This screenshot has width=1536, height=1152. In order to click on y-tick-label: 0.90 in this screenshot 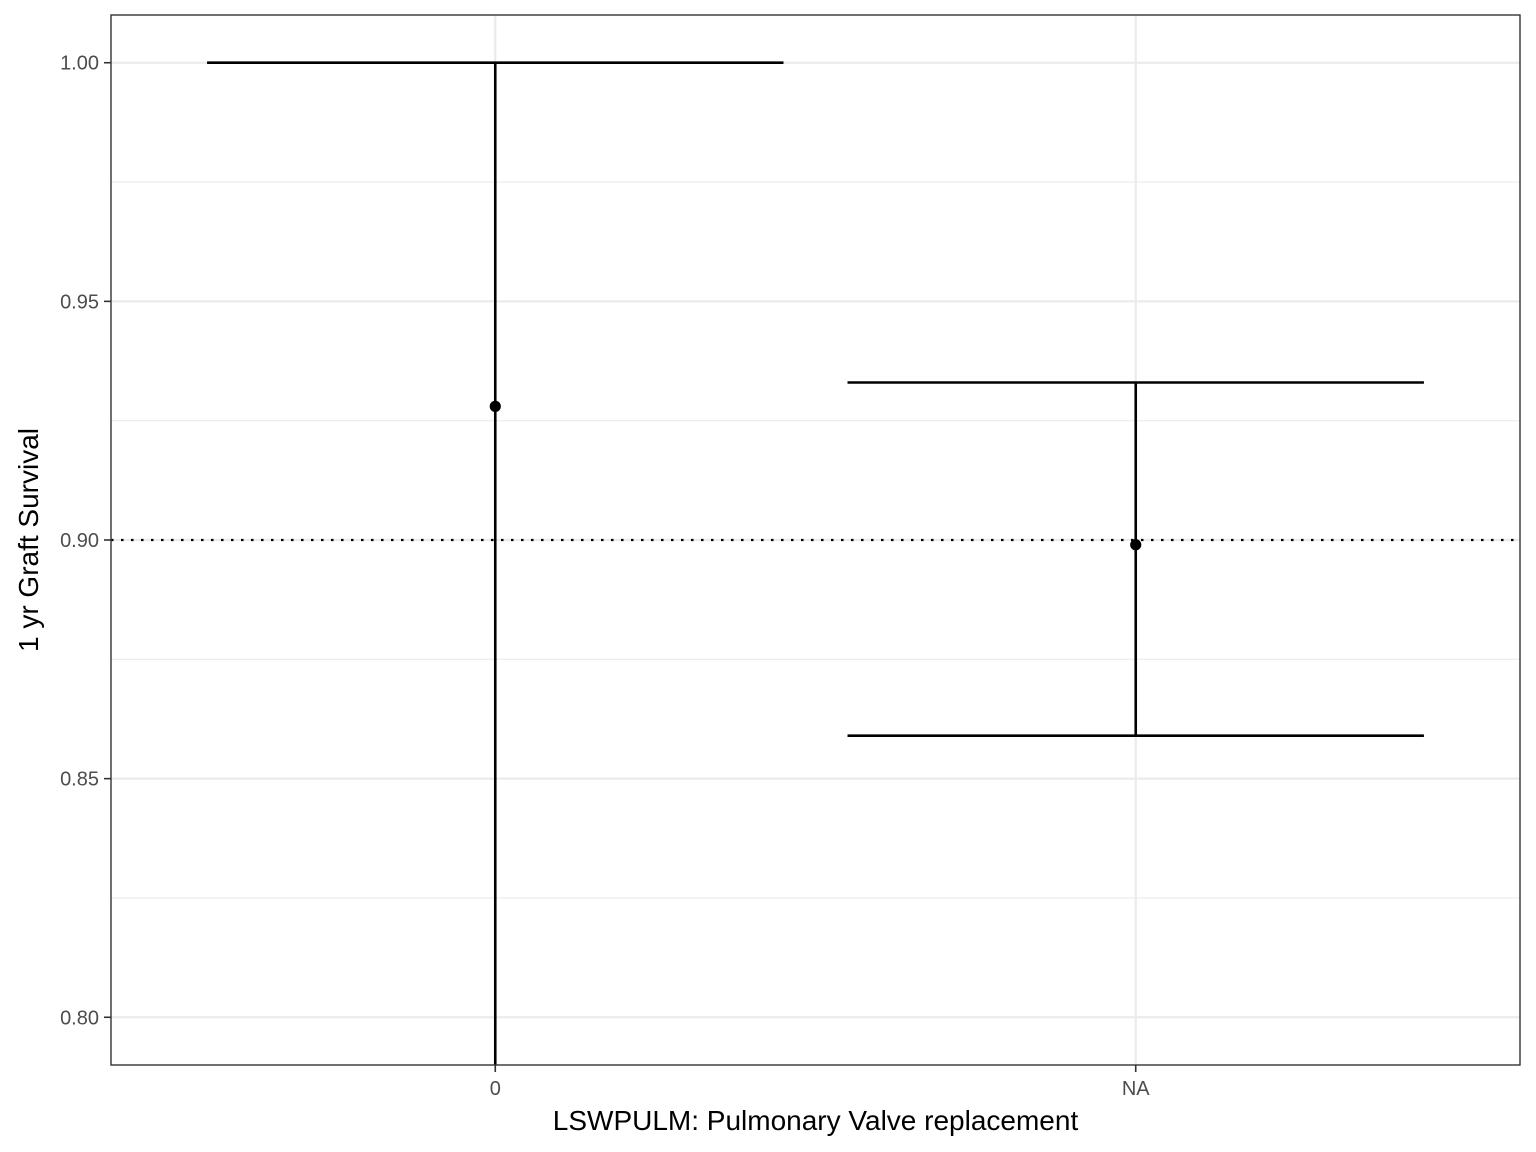, I will do `click(79, 541)`.